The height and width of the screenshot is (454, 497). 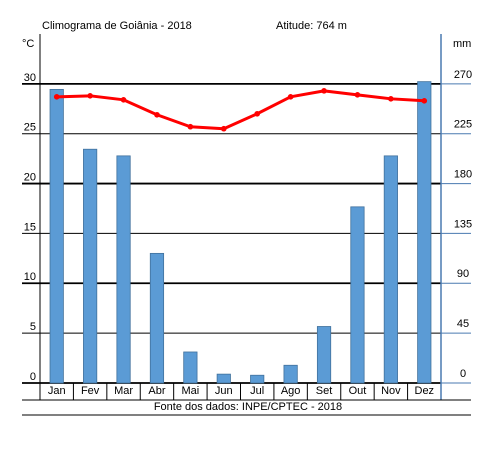 I want to click on y-tick-label: 10, so click(x=30, y=277).